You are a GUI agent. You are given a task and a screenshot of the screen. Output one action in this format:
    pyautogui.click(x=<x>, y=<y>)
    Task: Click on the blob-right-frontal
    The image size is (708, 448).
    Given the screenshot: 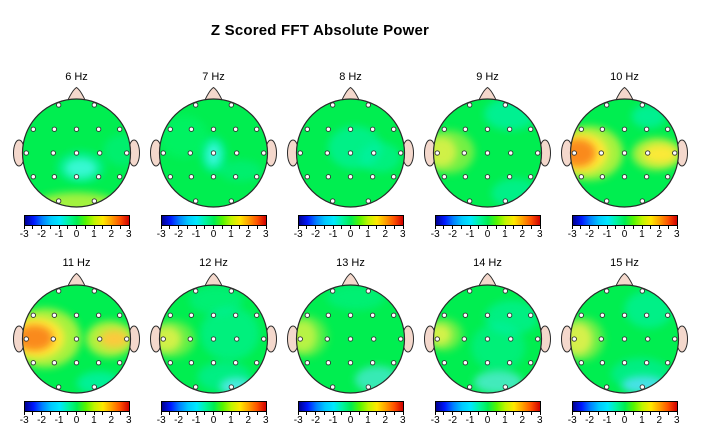 What is the action you would take?
    pyautogui.click(x=649, y=116)
    